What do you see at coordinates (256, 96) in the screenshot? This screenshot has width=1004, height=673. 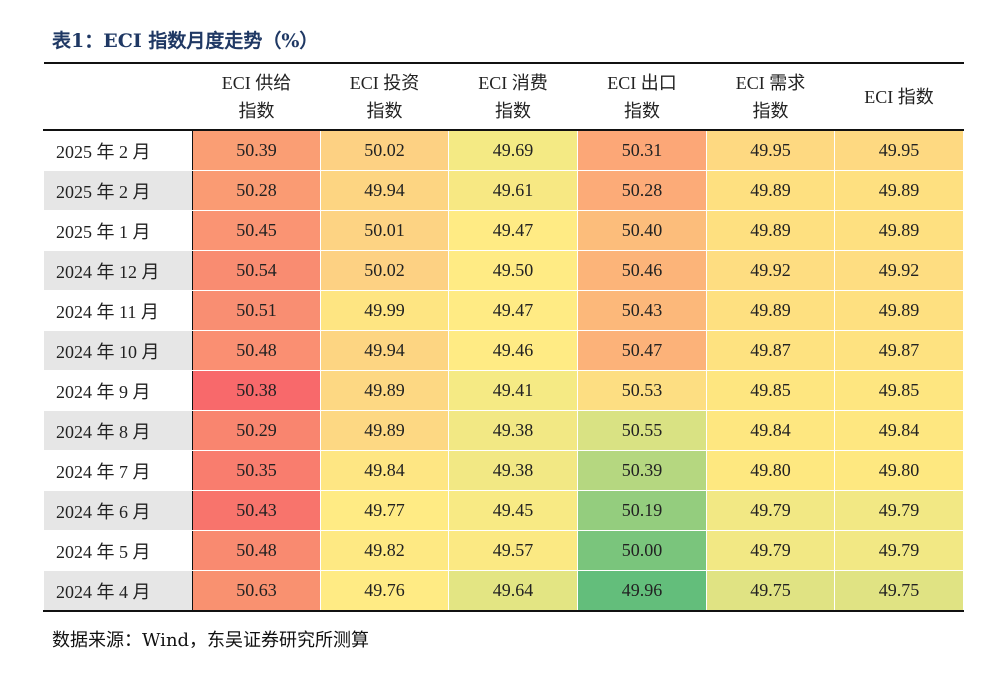 I see `header-supply: ECI 供给 指数` at bounding box center [256, 96].